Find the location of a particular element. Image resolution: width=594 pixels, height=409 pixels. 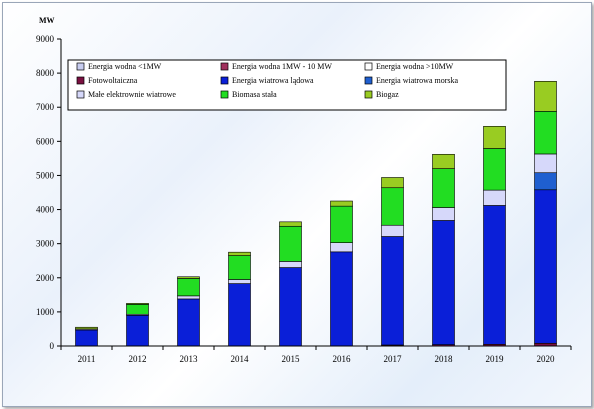

legend-label: Energia wodna >10MW is located at coordinates (415, 66).